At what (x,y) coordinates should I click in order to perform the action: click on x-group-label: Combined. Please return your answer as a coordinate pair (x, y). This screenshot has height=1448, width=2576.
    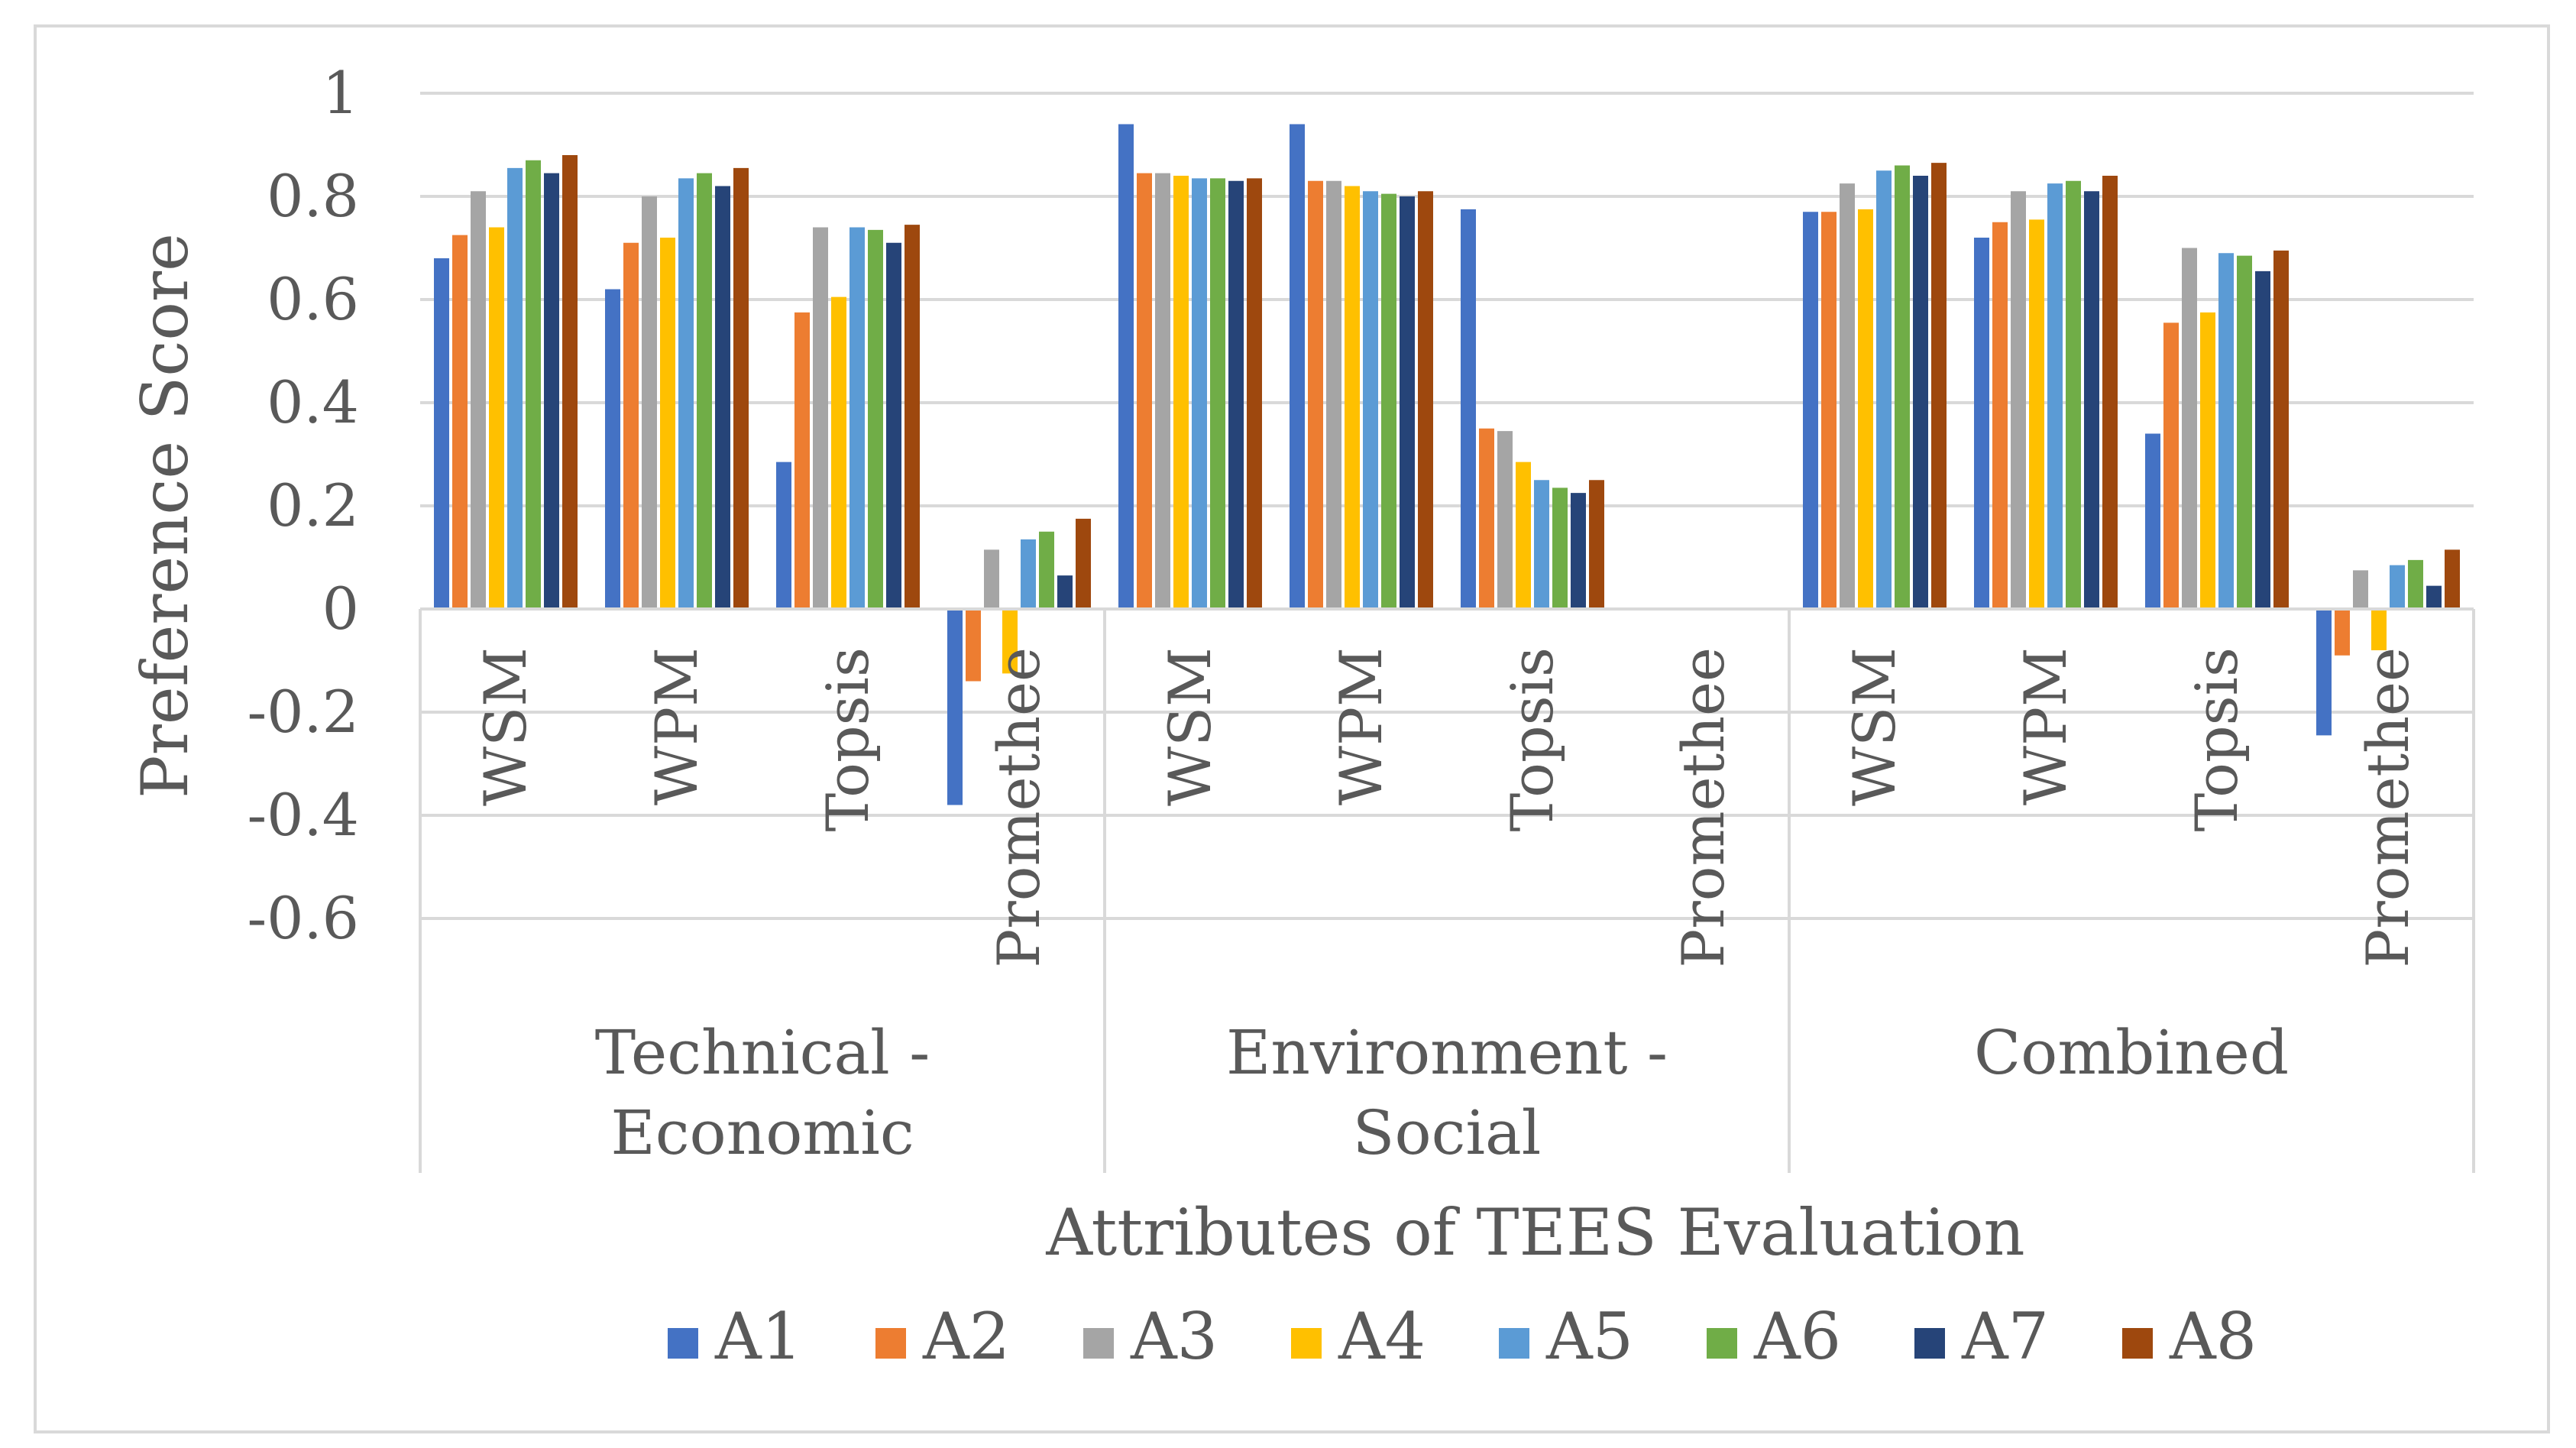
    Looking at the image, I should click on (2131, 1052).